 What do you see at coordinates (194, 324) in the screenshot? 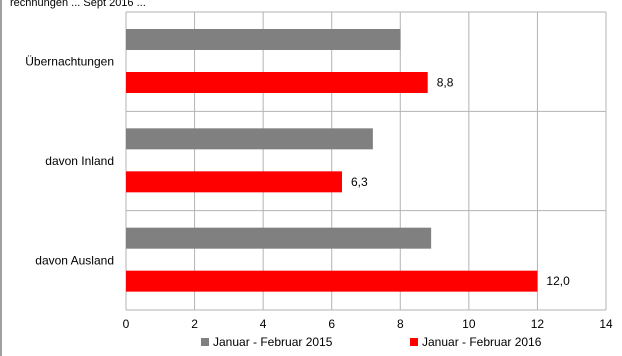
I see `x-tick-label: 2` at bounding box center [194, 324].